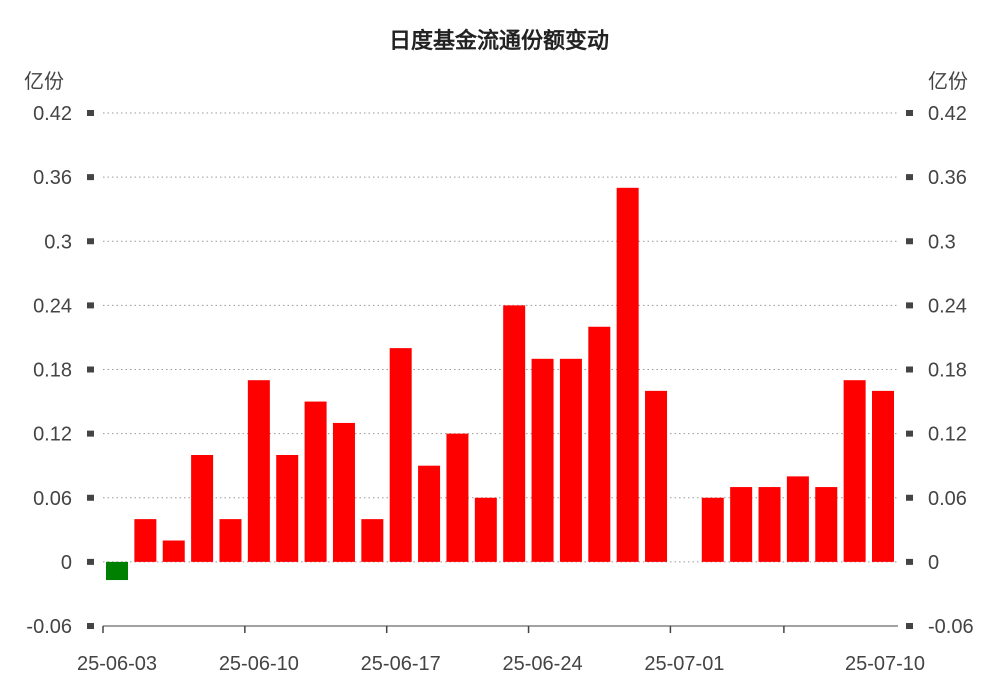  Describe the element at coordinates (49, 627) in the screenshot. I see `y-tick-label-left: -0.06` at that location.